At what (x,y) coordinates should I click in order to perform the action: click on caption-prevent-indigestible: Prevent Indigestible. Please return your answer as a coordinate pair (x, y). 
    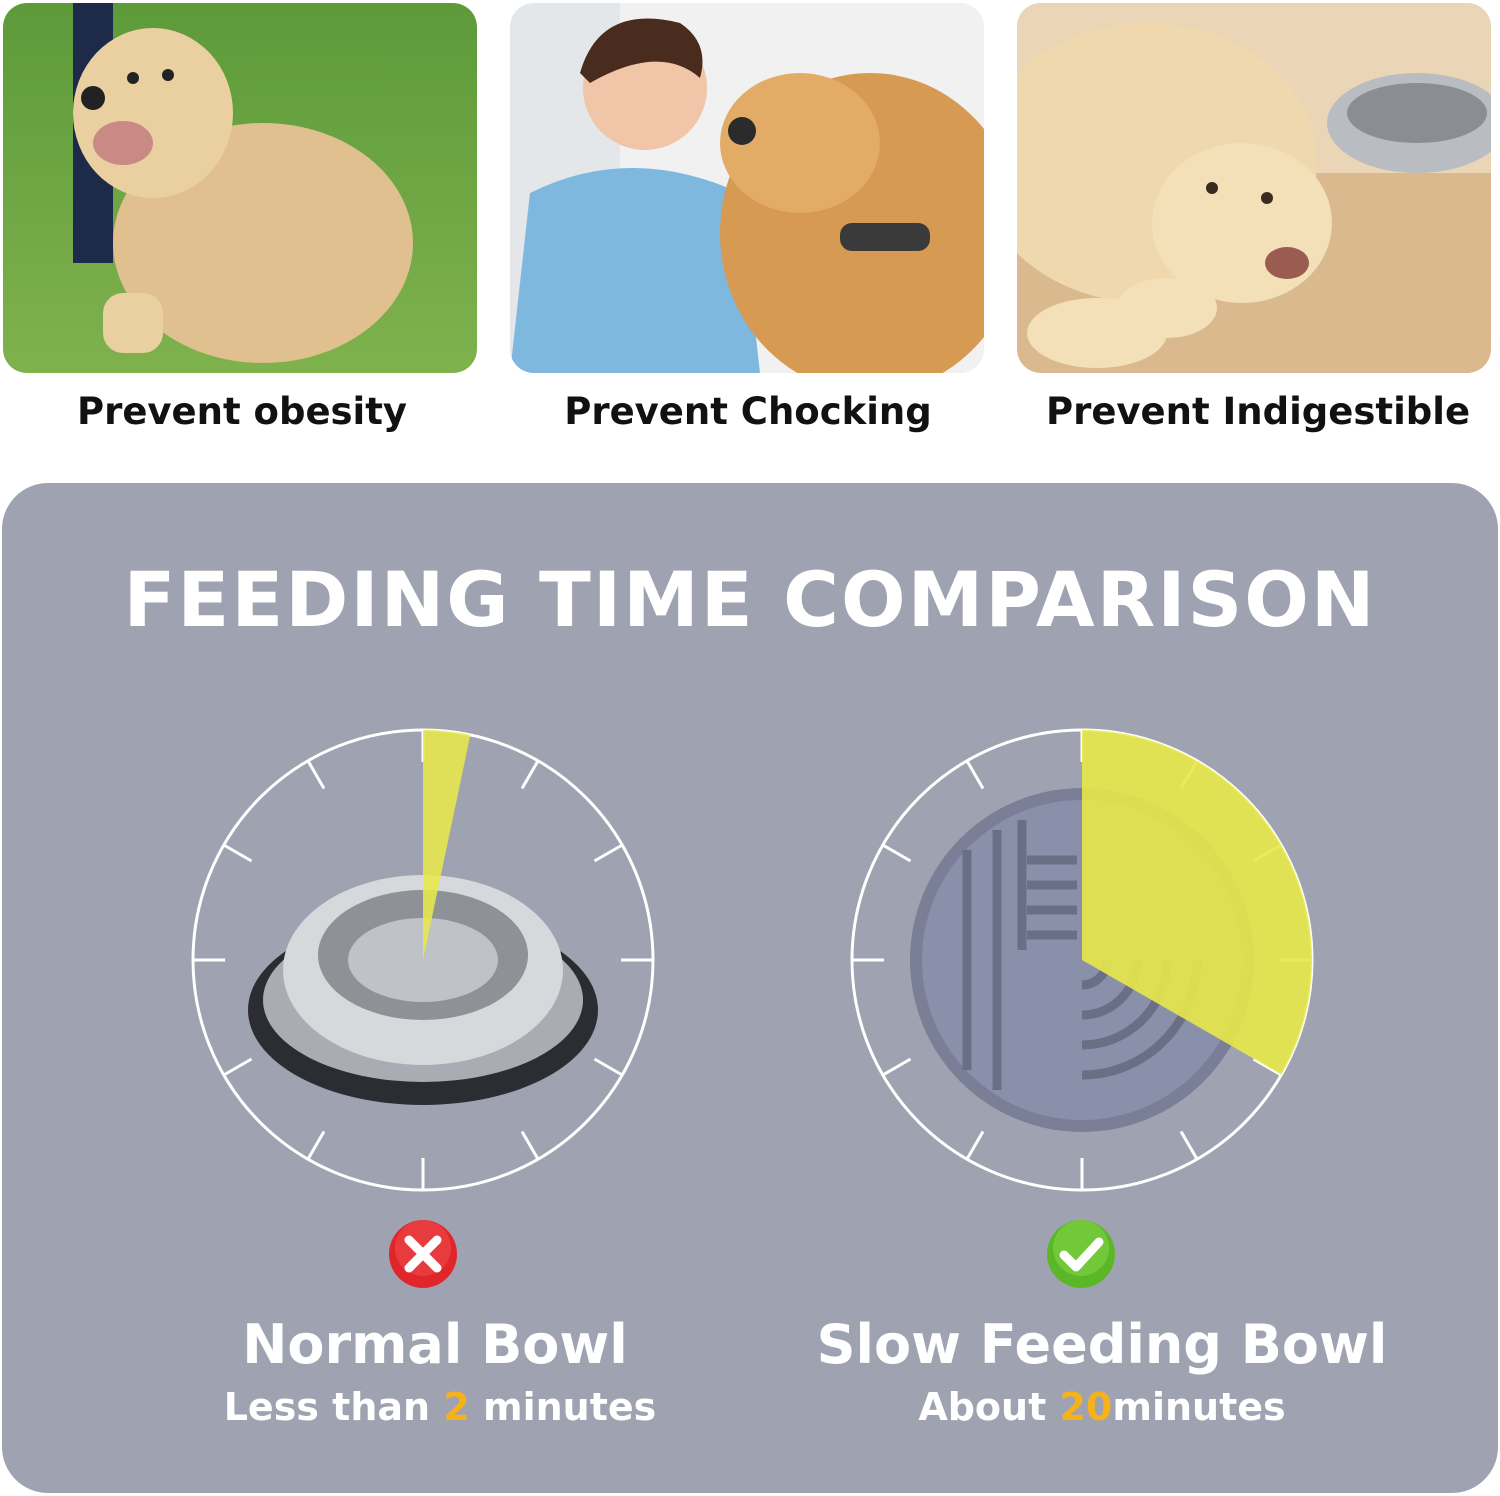
    Looking at the image, I should click on (1258, 411).